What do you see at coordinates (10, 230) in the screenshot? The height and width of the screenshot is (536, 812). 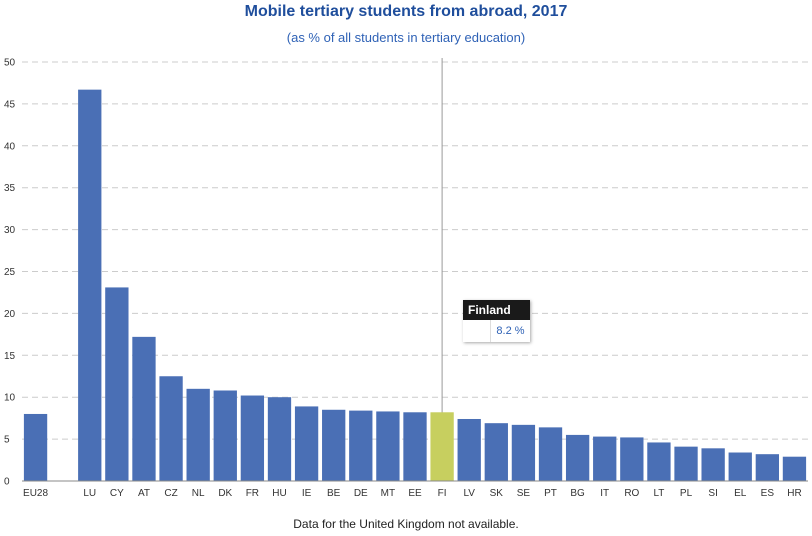 I see `y-tick-label: 30` at bounding box center [10, 230].